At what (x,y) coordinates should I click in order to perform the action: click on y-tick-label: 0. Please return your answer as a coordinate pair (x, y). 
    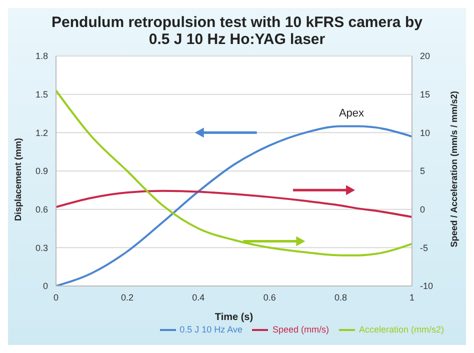
    Looking at the image, I should click on (45, 286).